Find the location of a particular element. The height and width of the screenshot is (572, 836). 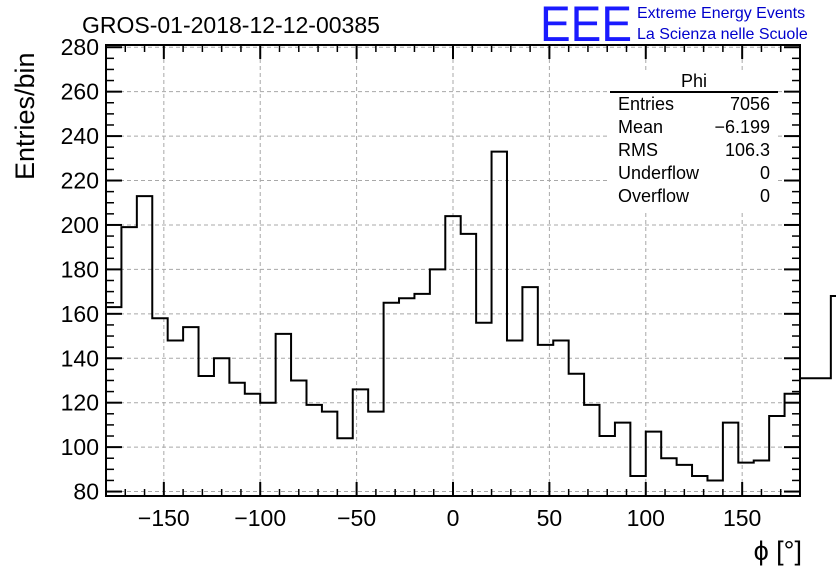

x-tick-label: −50 is located at coordinates (356, 518).